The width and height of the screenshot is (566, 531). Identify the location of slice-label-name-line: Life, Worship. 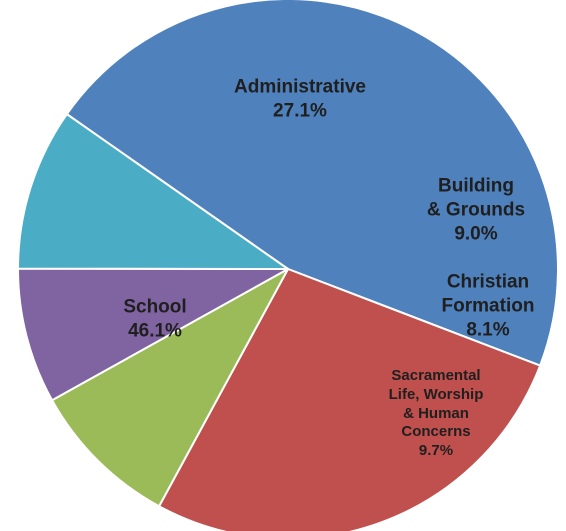
(436, 394).